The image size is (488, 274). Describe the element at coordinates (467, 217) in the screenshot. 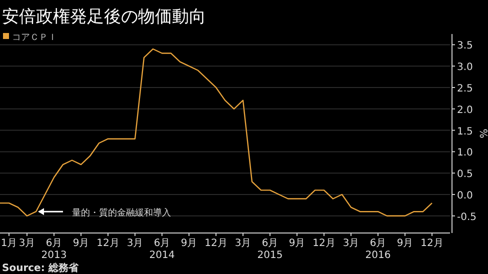

I see `y-tick-label: -0.5` at that location.